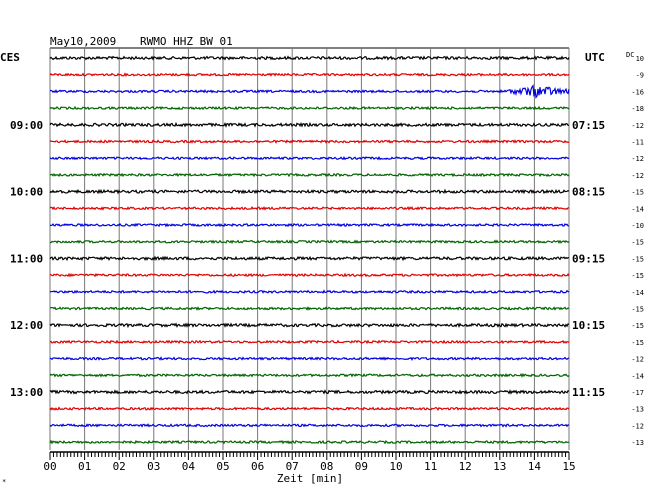 The height and width of the screenshot is (494, 650). I want to click on right-time-label: 07:15, so click(588, 125).